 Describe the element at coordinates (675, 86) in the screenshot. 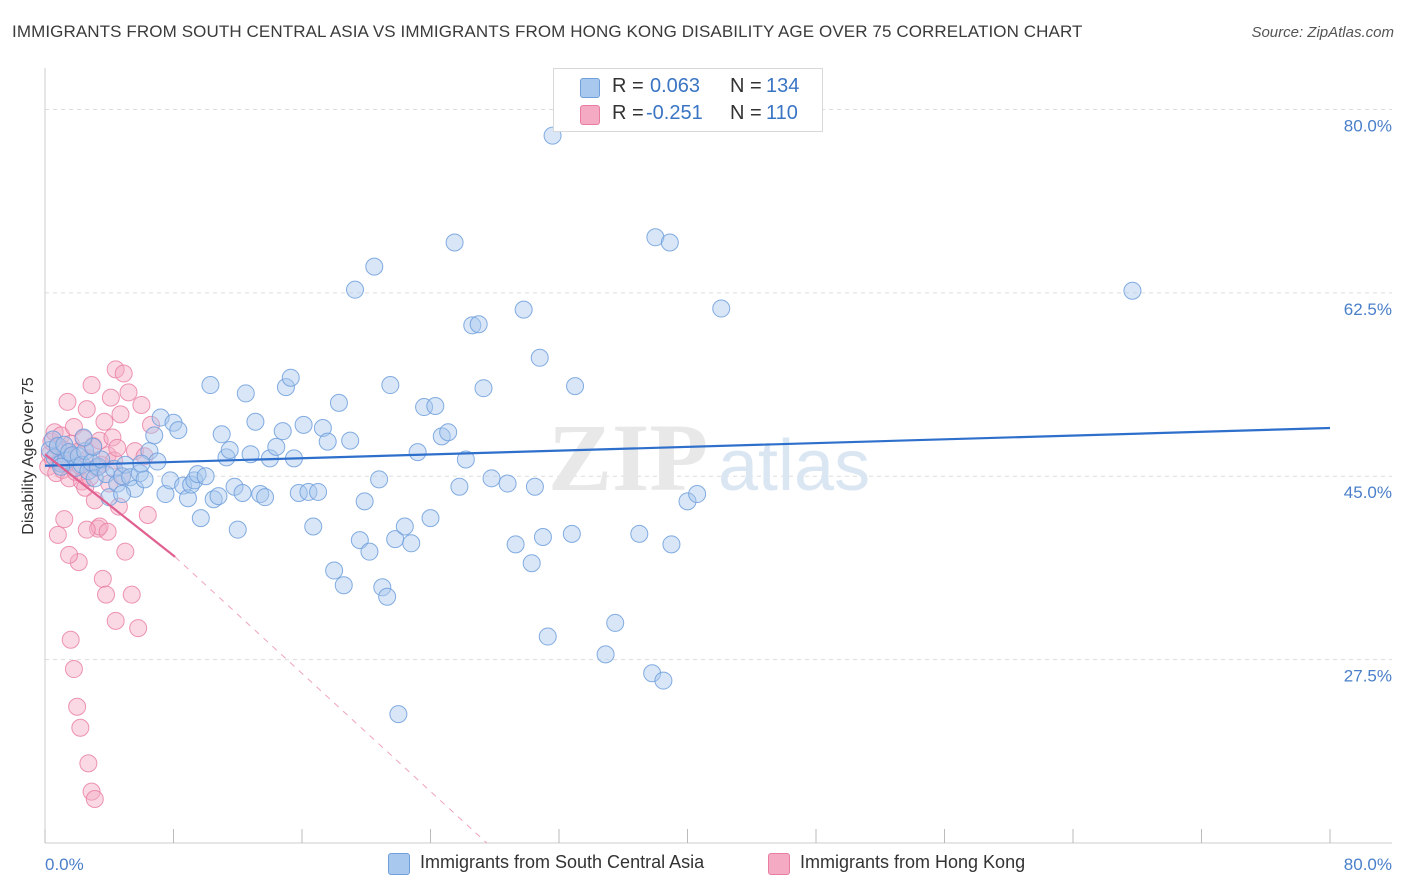

I see `legend-r-value: 0.063` at that location.